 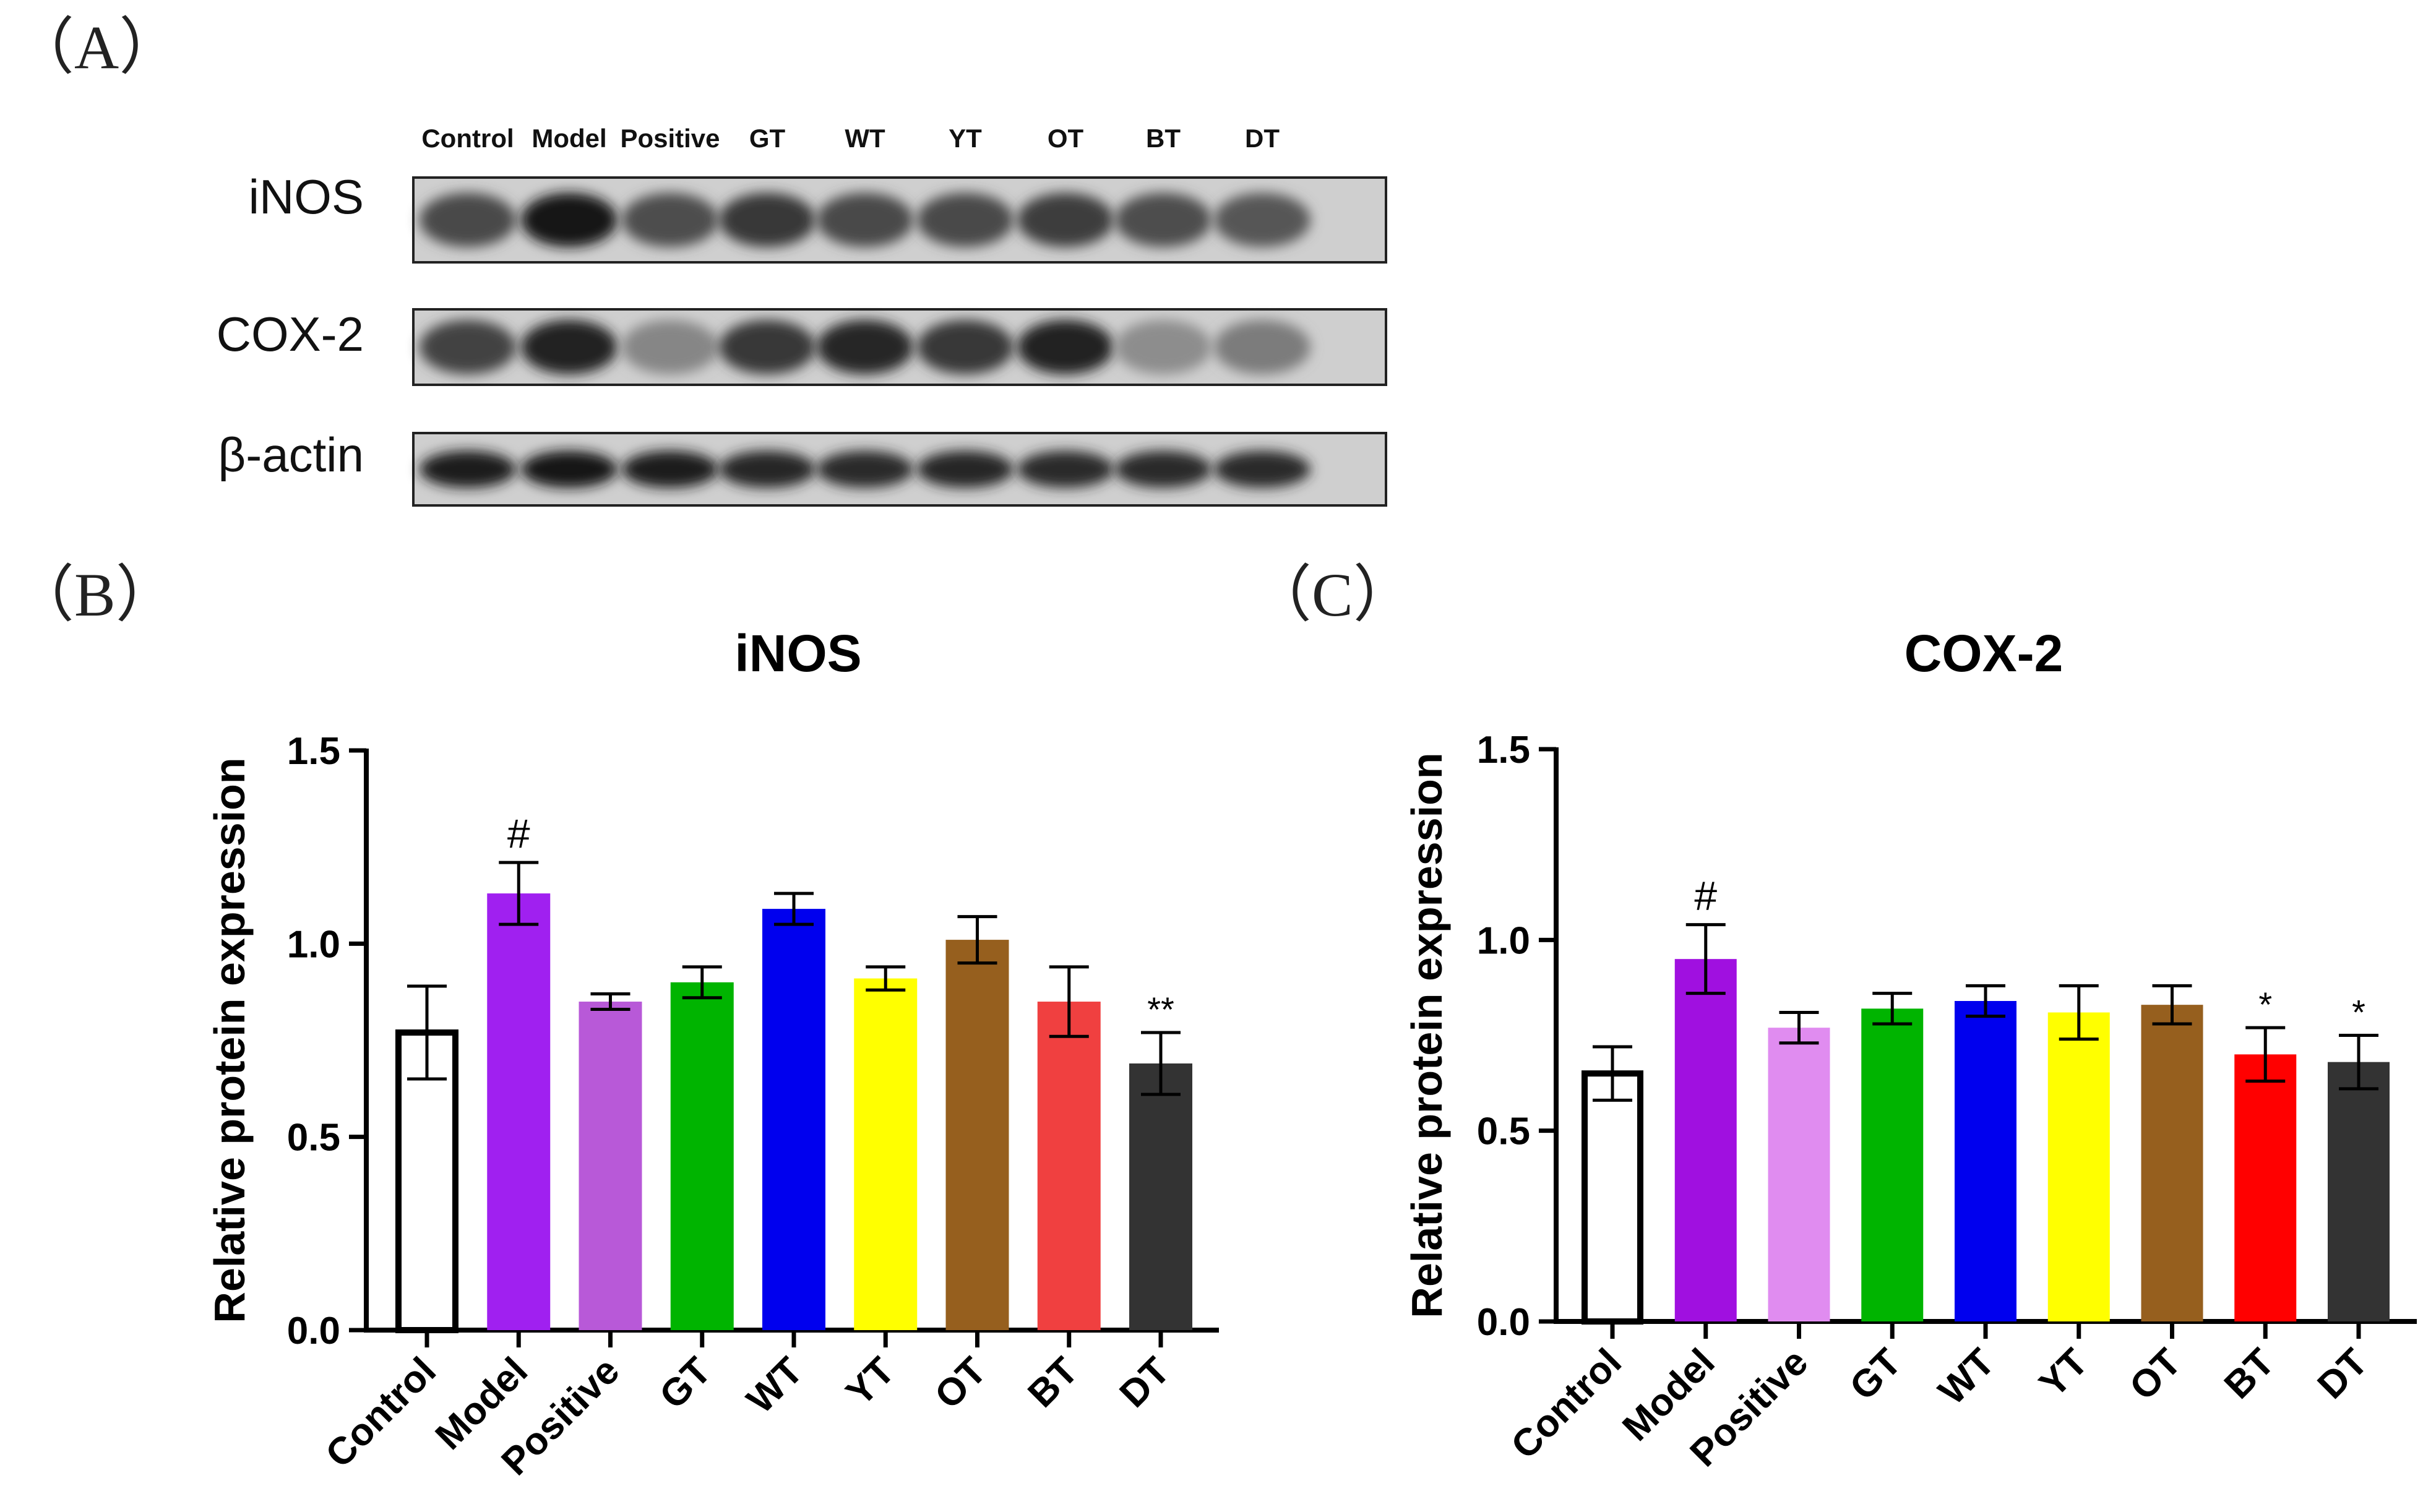 I want to click on bar-control, so click(x=1612, y=1197).